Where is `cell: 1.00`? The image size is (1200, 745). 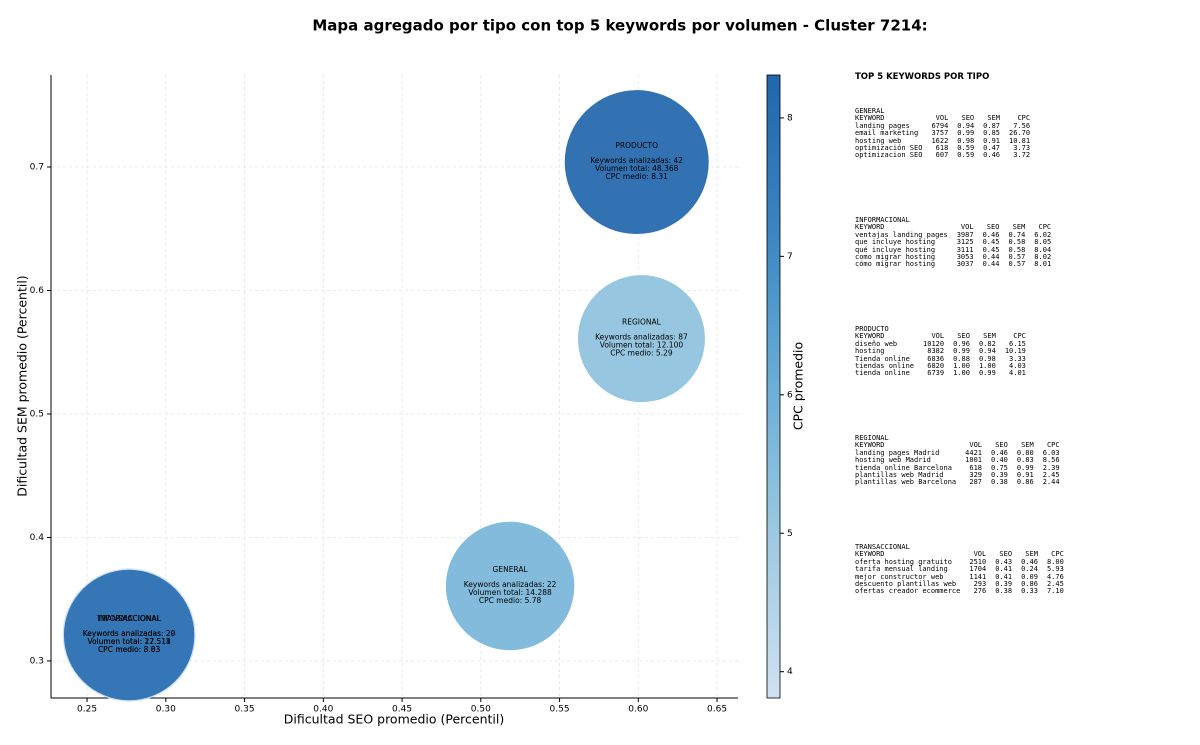
cell: 1.00 is located at coordinates (961, 366).